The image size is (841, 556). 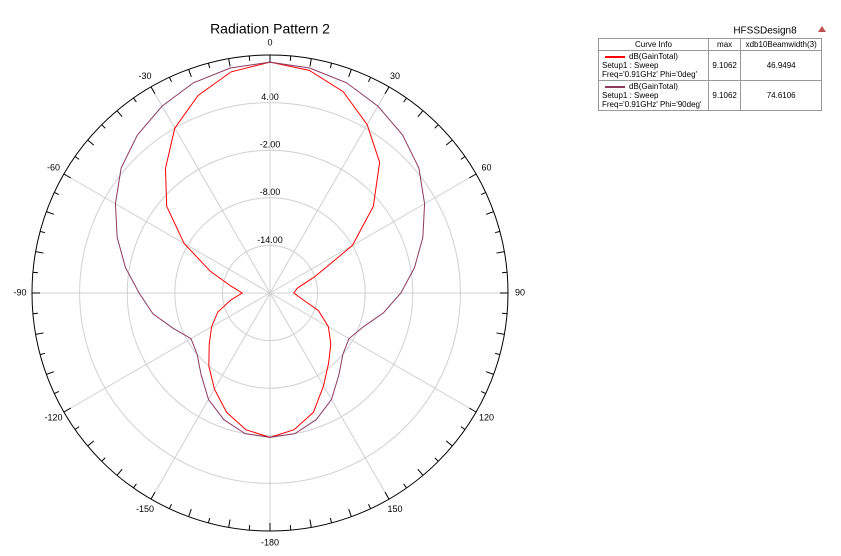 I want to click on column-header: xdb10Beamwidth(3), so click(x=781, y=44).